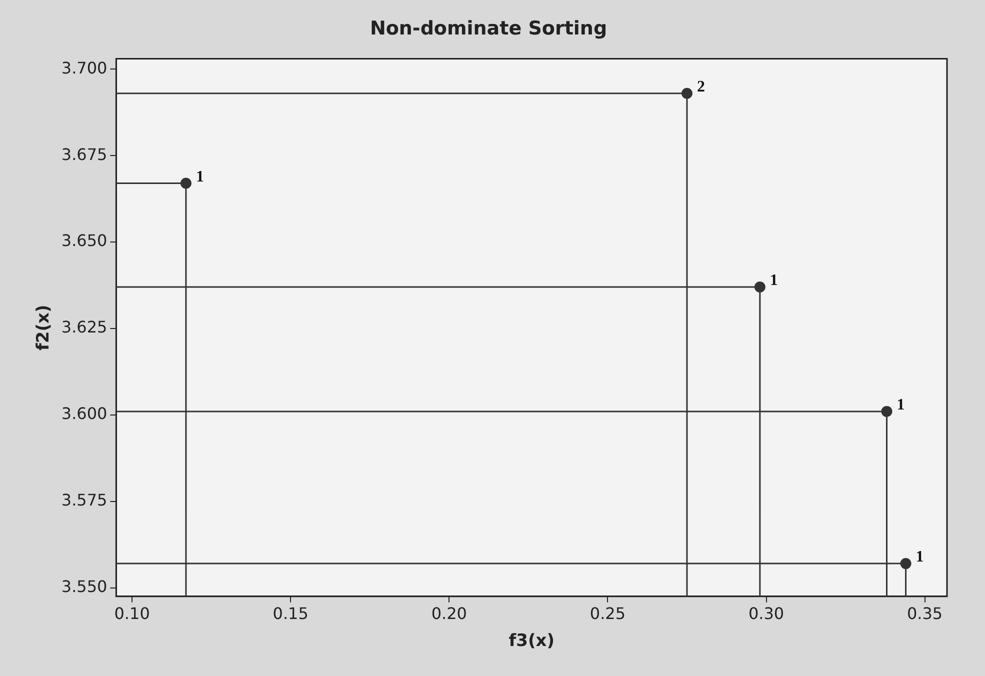  What do you see at coordinates (44, 327) in the screenshot?
I see `y-axis-title: f2(x)` at bounding box center [44, 327].